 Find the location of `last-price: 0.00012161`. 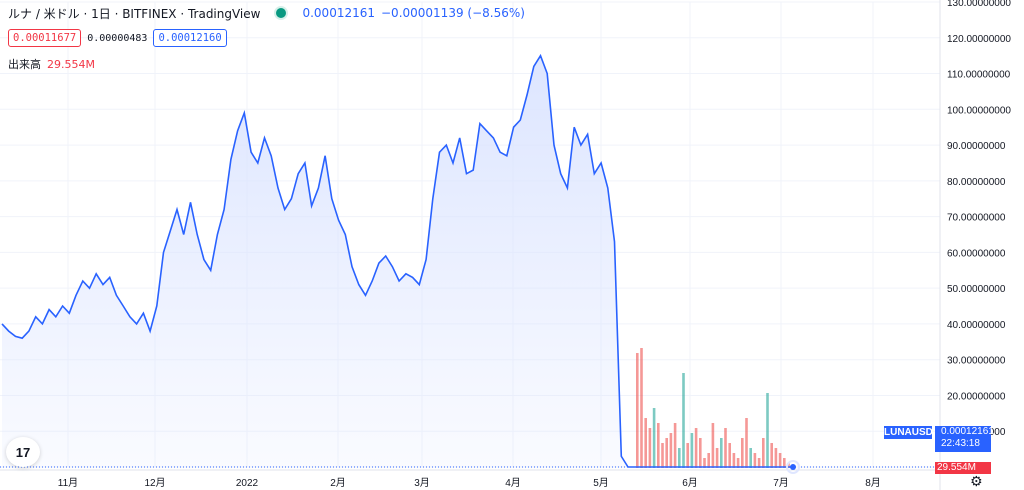

last-price: 0.00012161 is located at coordinates (338, 13).